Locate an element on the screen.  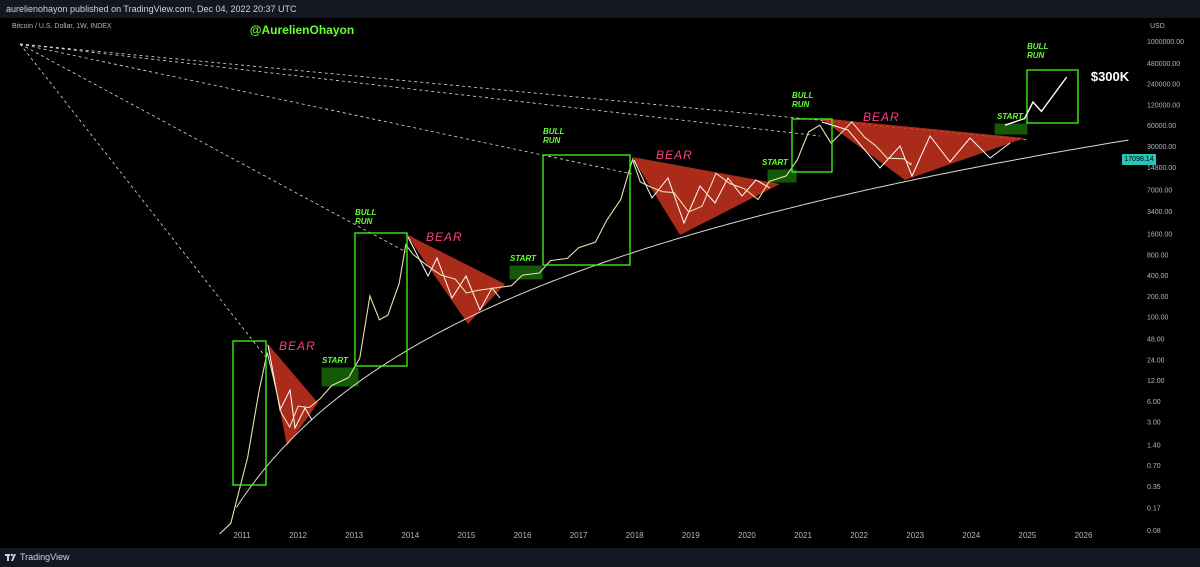
x-tick-label: 2015 is located at coordinates (467, 535).